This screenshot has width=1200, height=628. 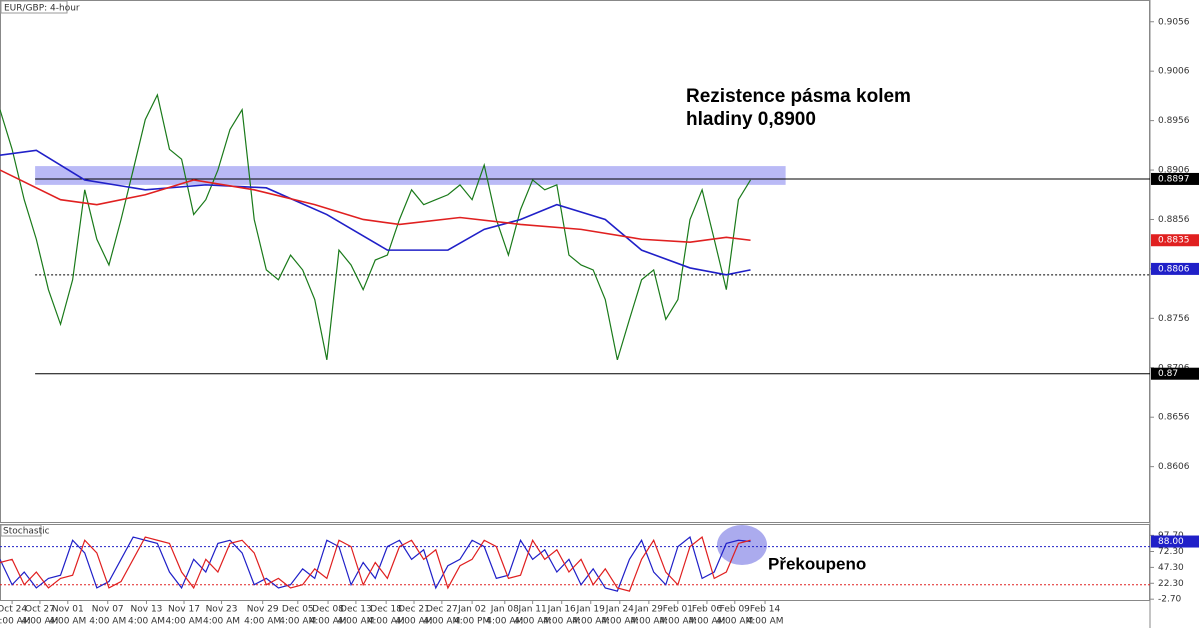 I want to click on x-tick-label: Dec 08, so click(x=328, y=610).